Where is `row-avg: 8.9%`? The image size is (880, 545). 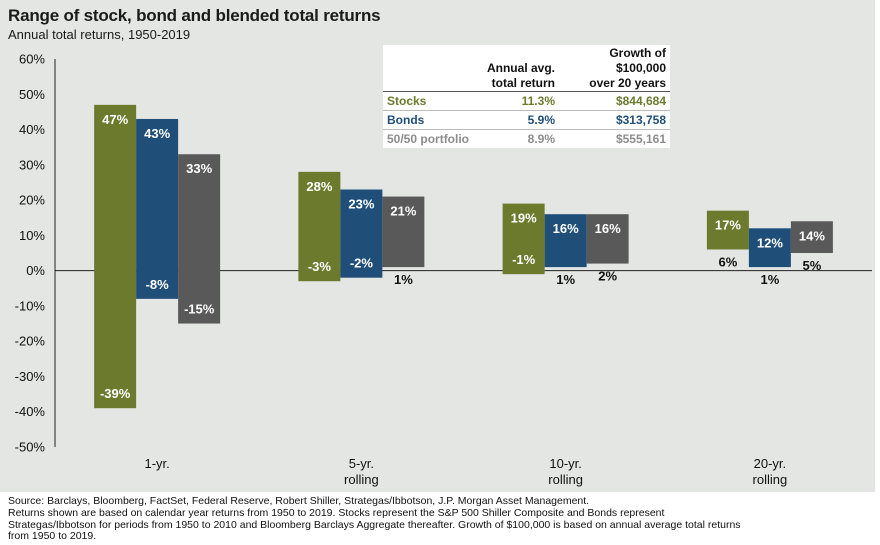
row-avg: 8.9% is located at coordinates (541, 139).